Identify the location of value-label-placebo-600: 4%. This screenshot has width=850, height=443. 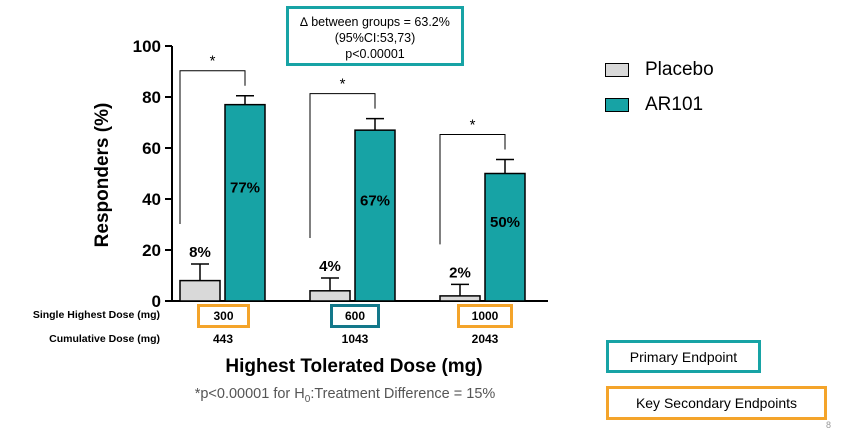
(330, 266).